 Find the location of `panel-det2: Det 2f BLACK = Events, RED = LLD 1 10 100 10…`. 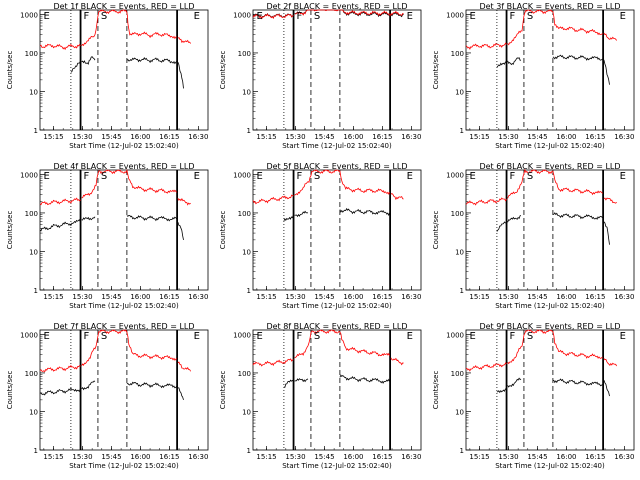

panel-det2: Det 2f BLACK = Events, RED = LLD 1 10 100 10… is located at coordinates (320, 76).